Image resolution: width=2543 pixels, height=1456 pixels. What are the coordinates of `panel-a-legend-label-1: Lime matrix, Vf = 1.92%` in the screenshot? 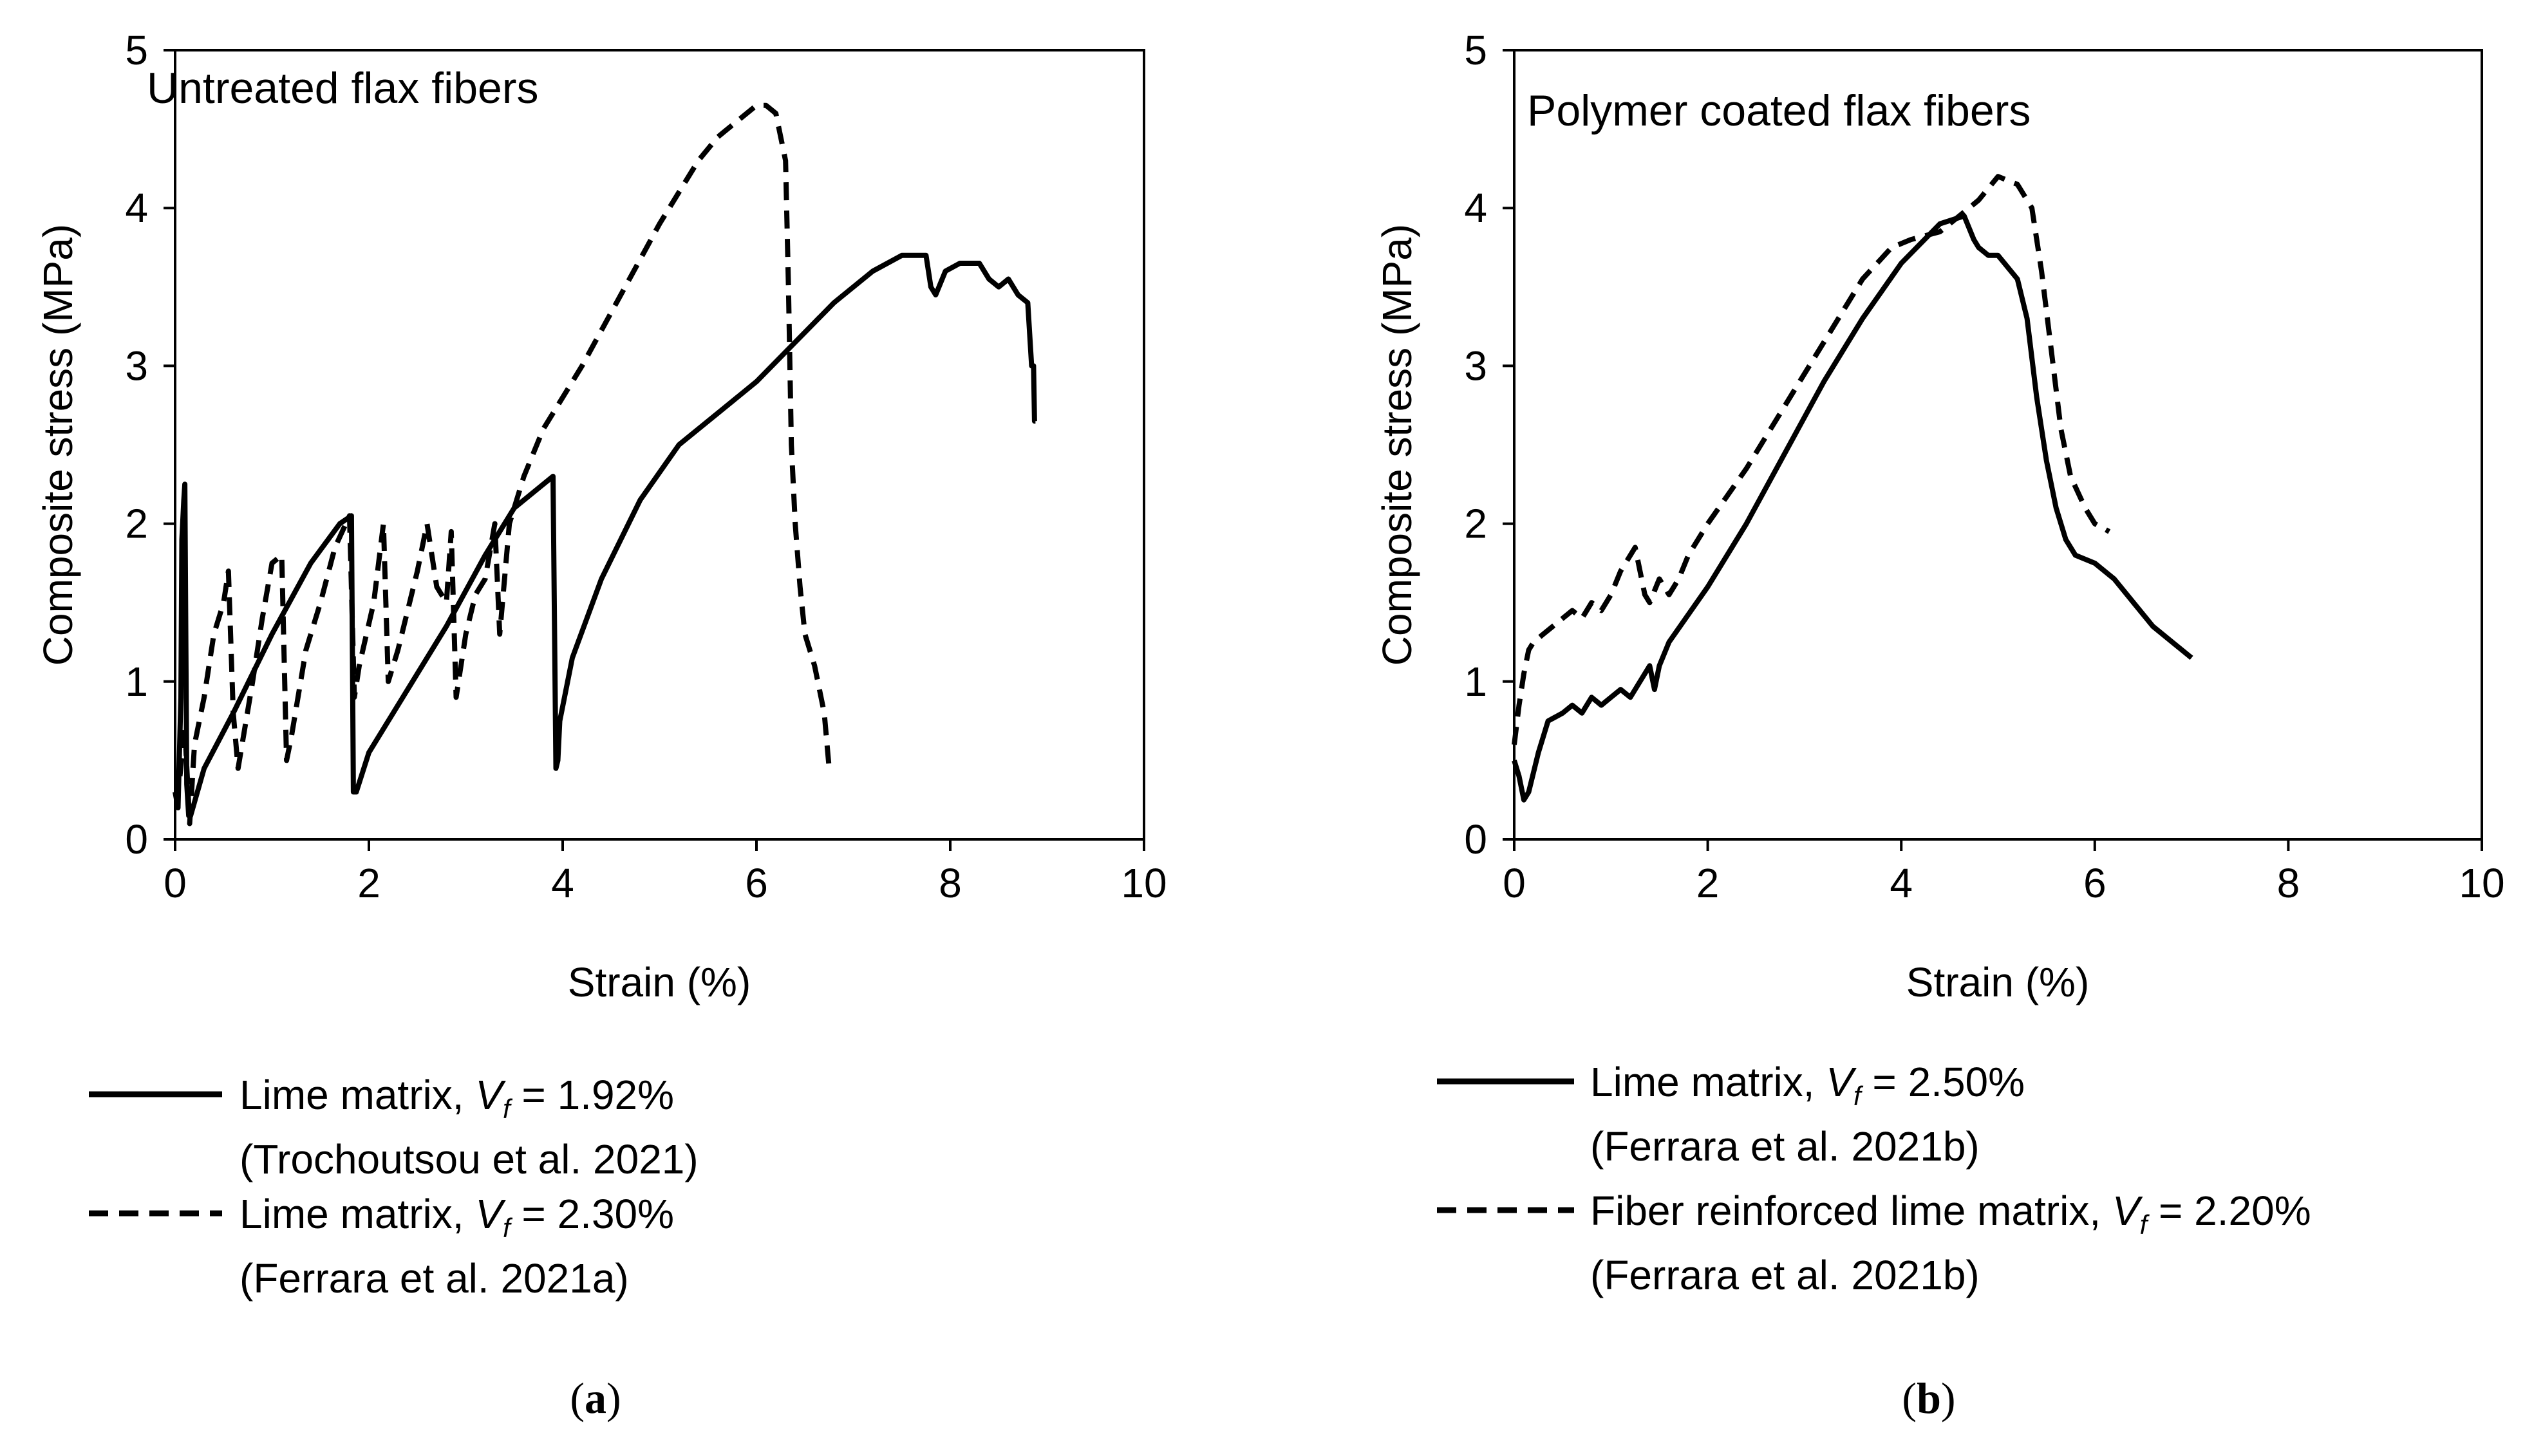 It's located at (457, 1098).